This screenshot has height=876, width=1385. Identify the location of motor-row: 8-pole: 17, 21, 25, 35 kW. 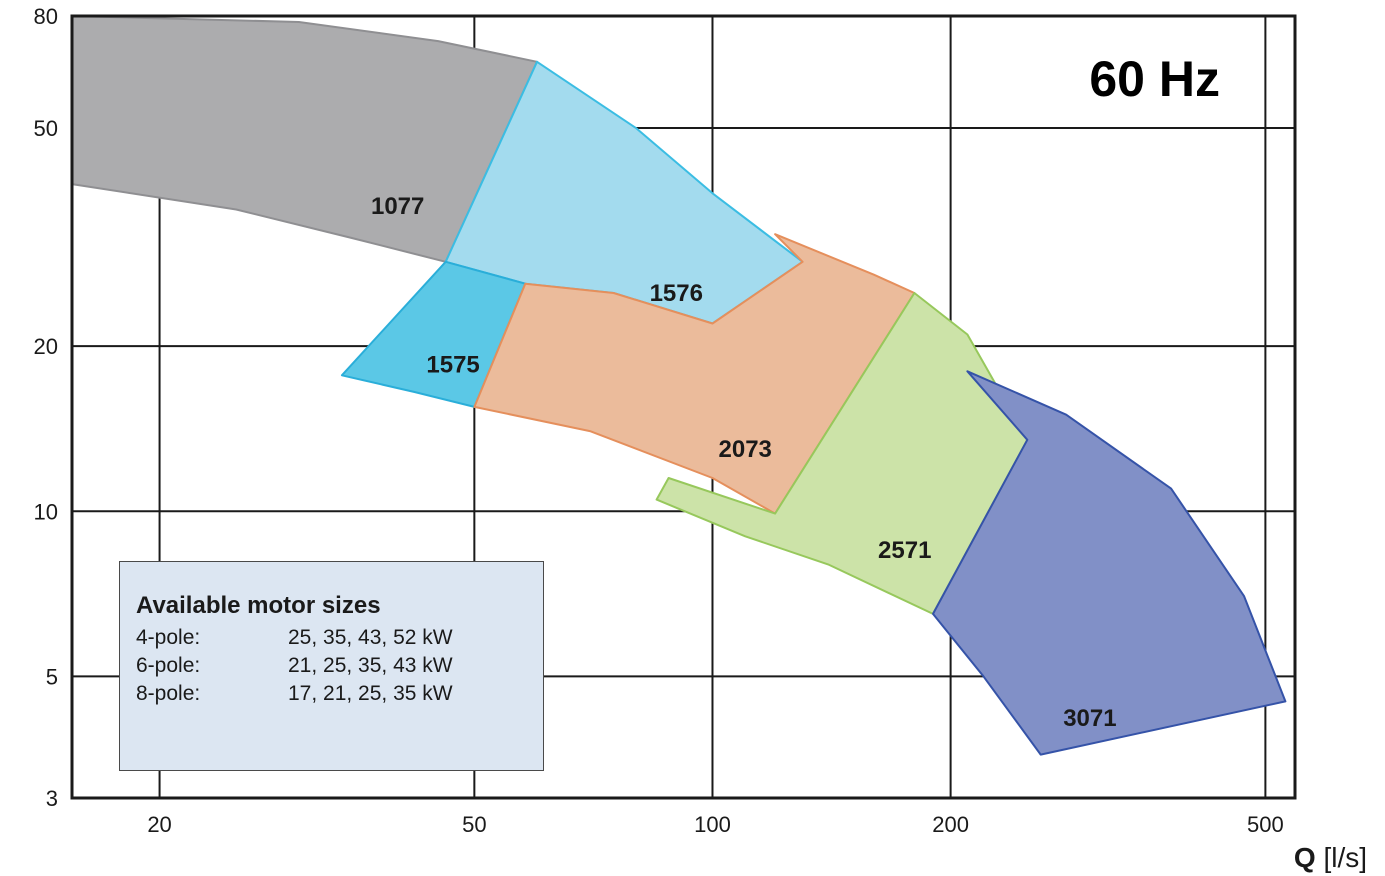
(339, 694).